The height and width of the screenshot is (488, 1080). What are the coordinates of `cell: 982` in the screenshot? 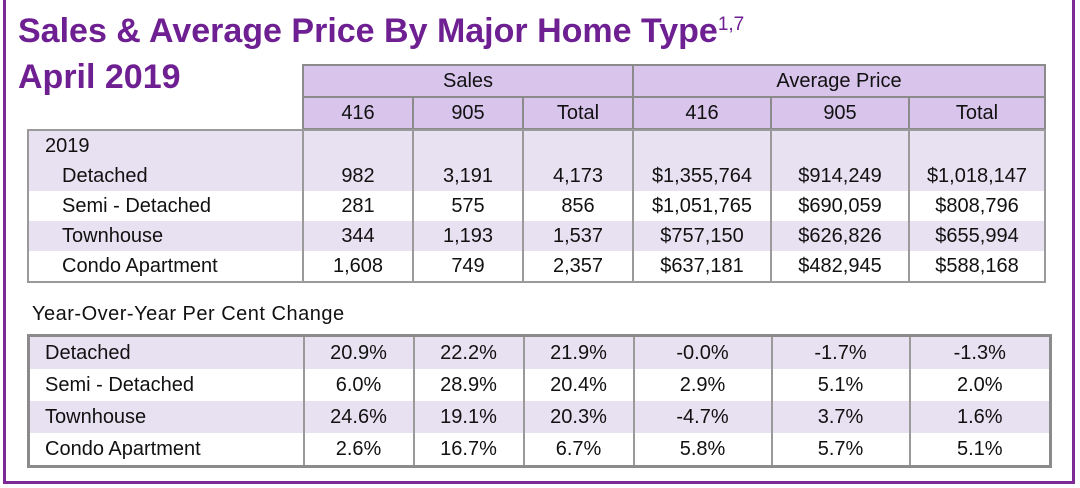 It's located at (358, 176).